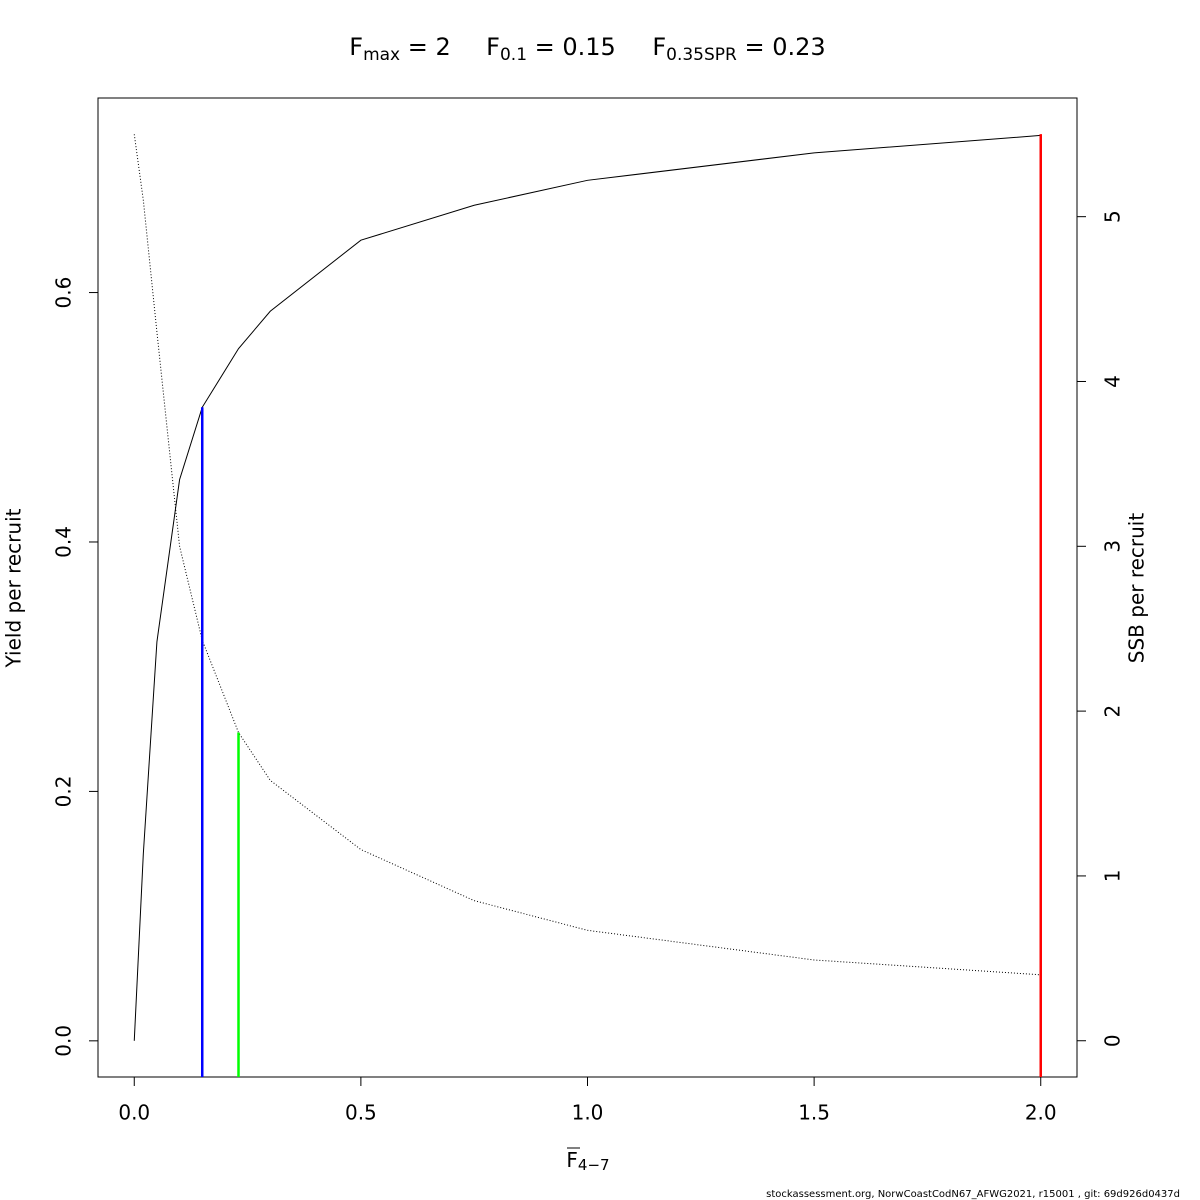 The height and width of the screenshot is (1200, 1200). Describe the element at coordinates (361, 1113) in the screenshot. I see `x-tick-label: 0.5` at that location.